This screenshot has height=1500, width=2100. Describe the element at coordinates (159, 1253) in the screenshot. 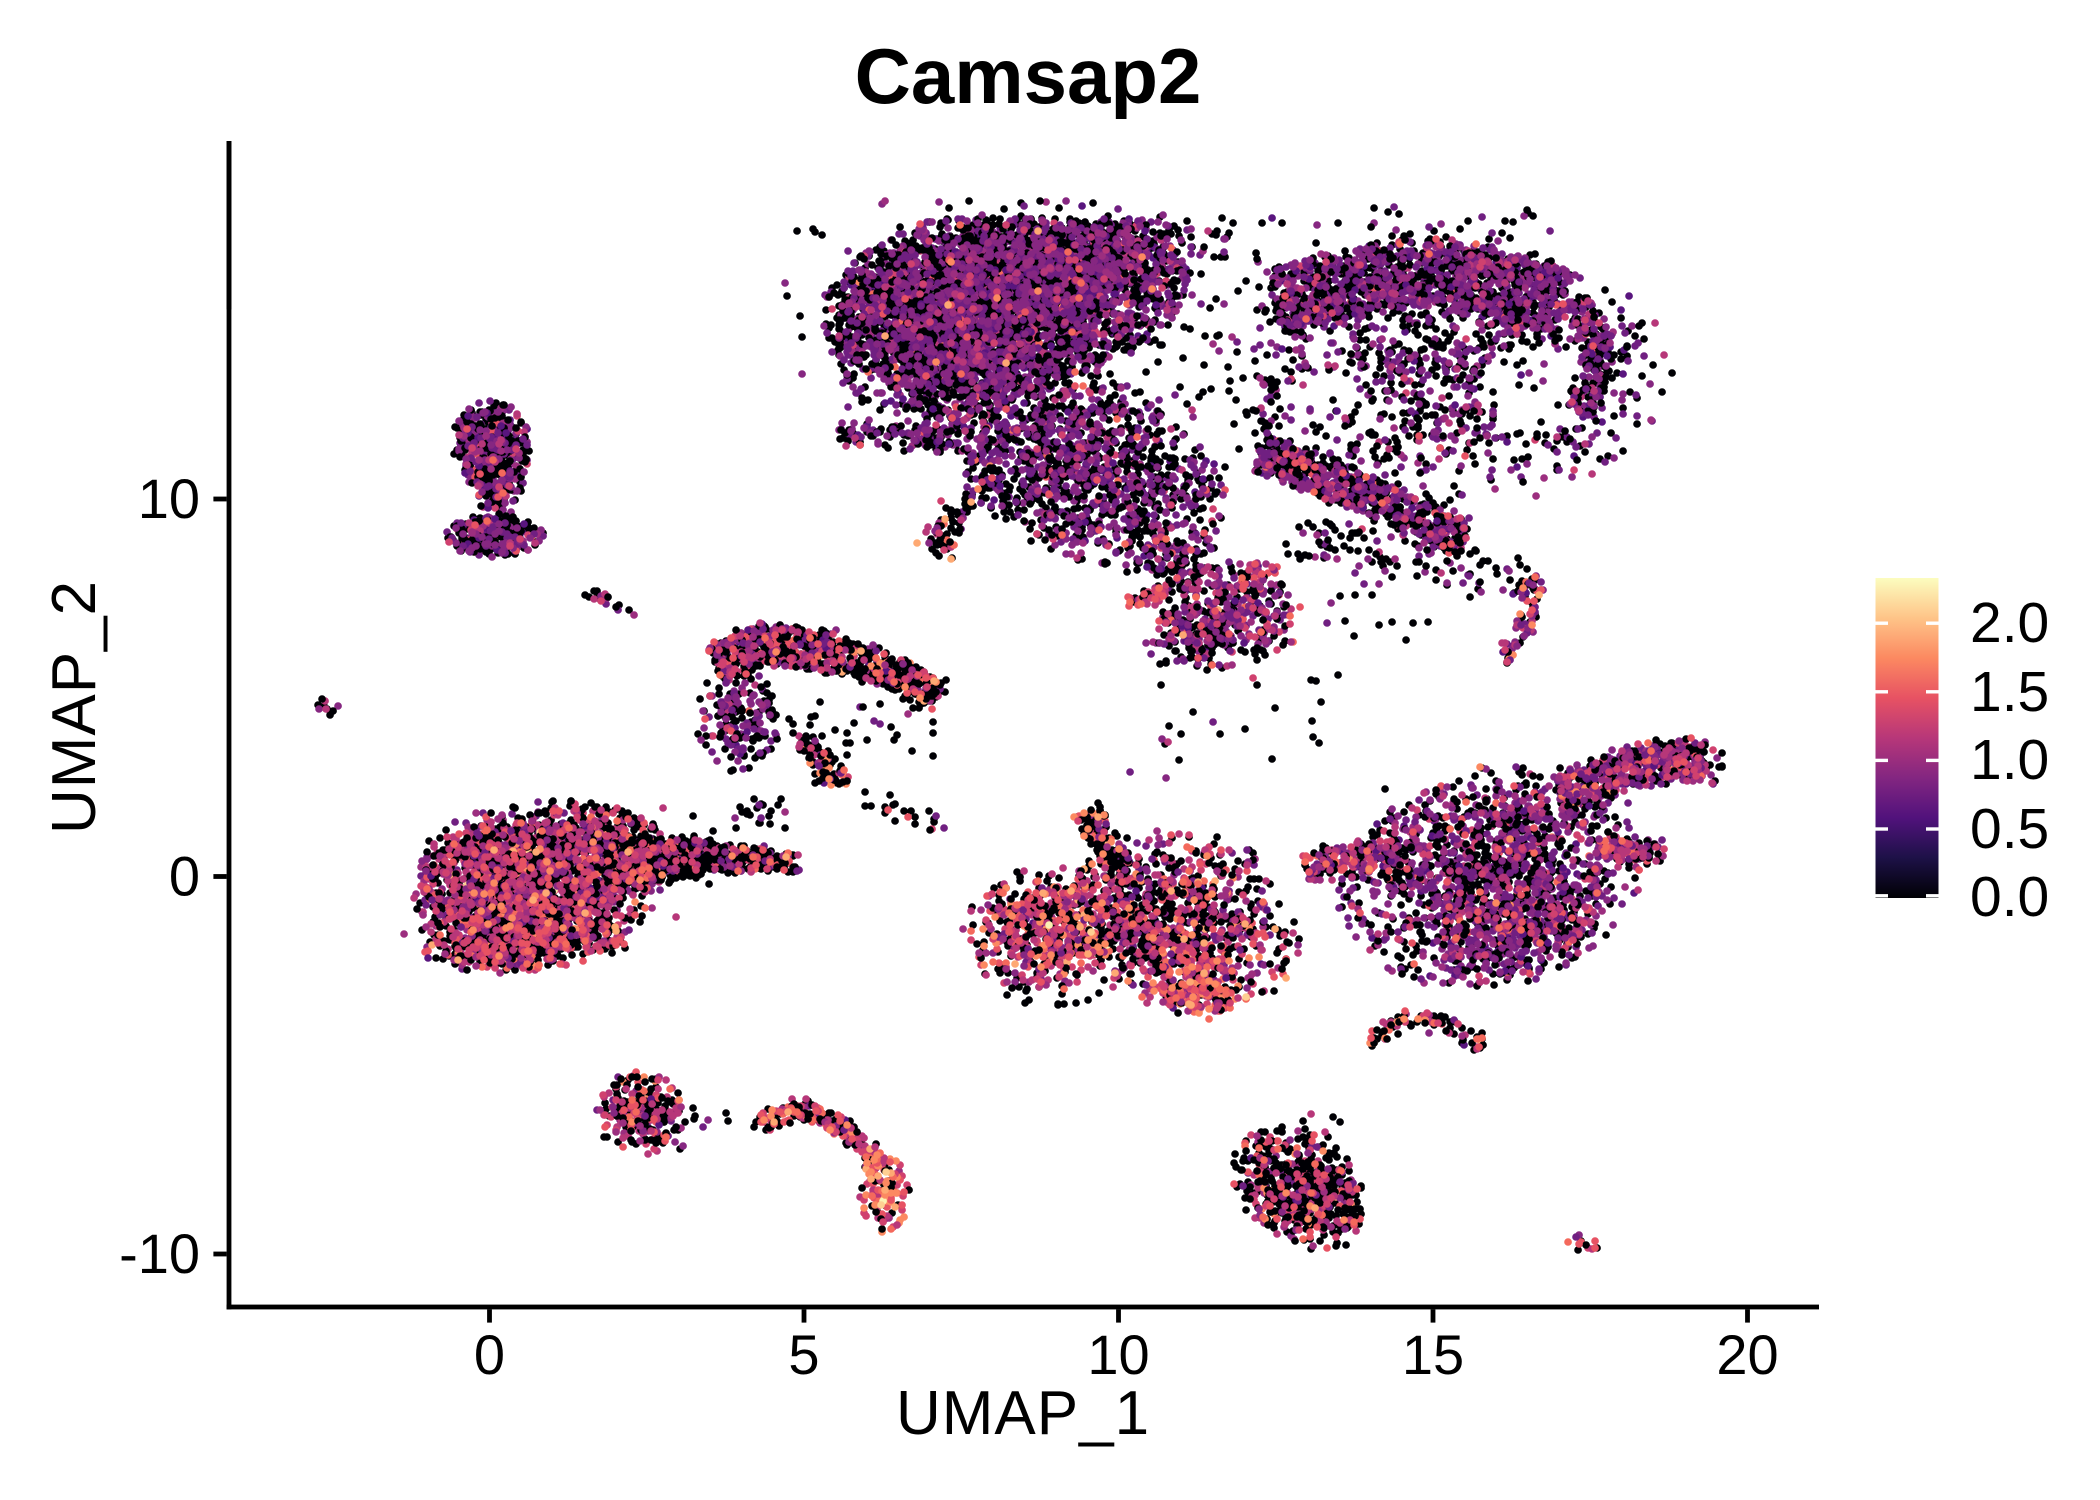

I see `svg-text: -10` at that location.